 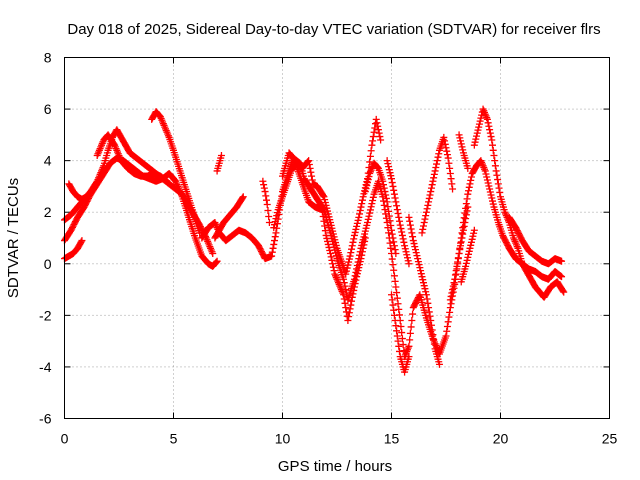 I want to click on y-axis-label: SDTVAR / TECUs, so click(x=13, y=238).